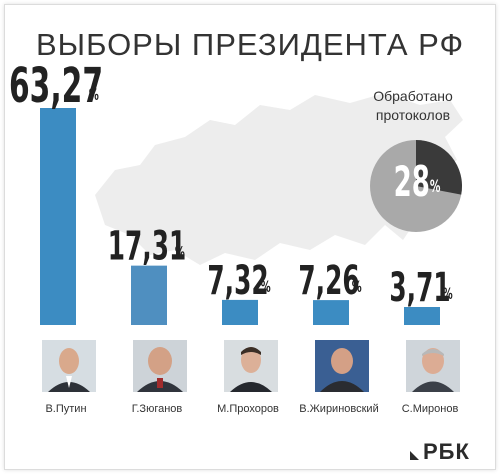  What do you see at coordinates (435, 187) in the screenshot?
I see `progress-value-unit: %` at bounding box center [435, 187].